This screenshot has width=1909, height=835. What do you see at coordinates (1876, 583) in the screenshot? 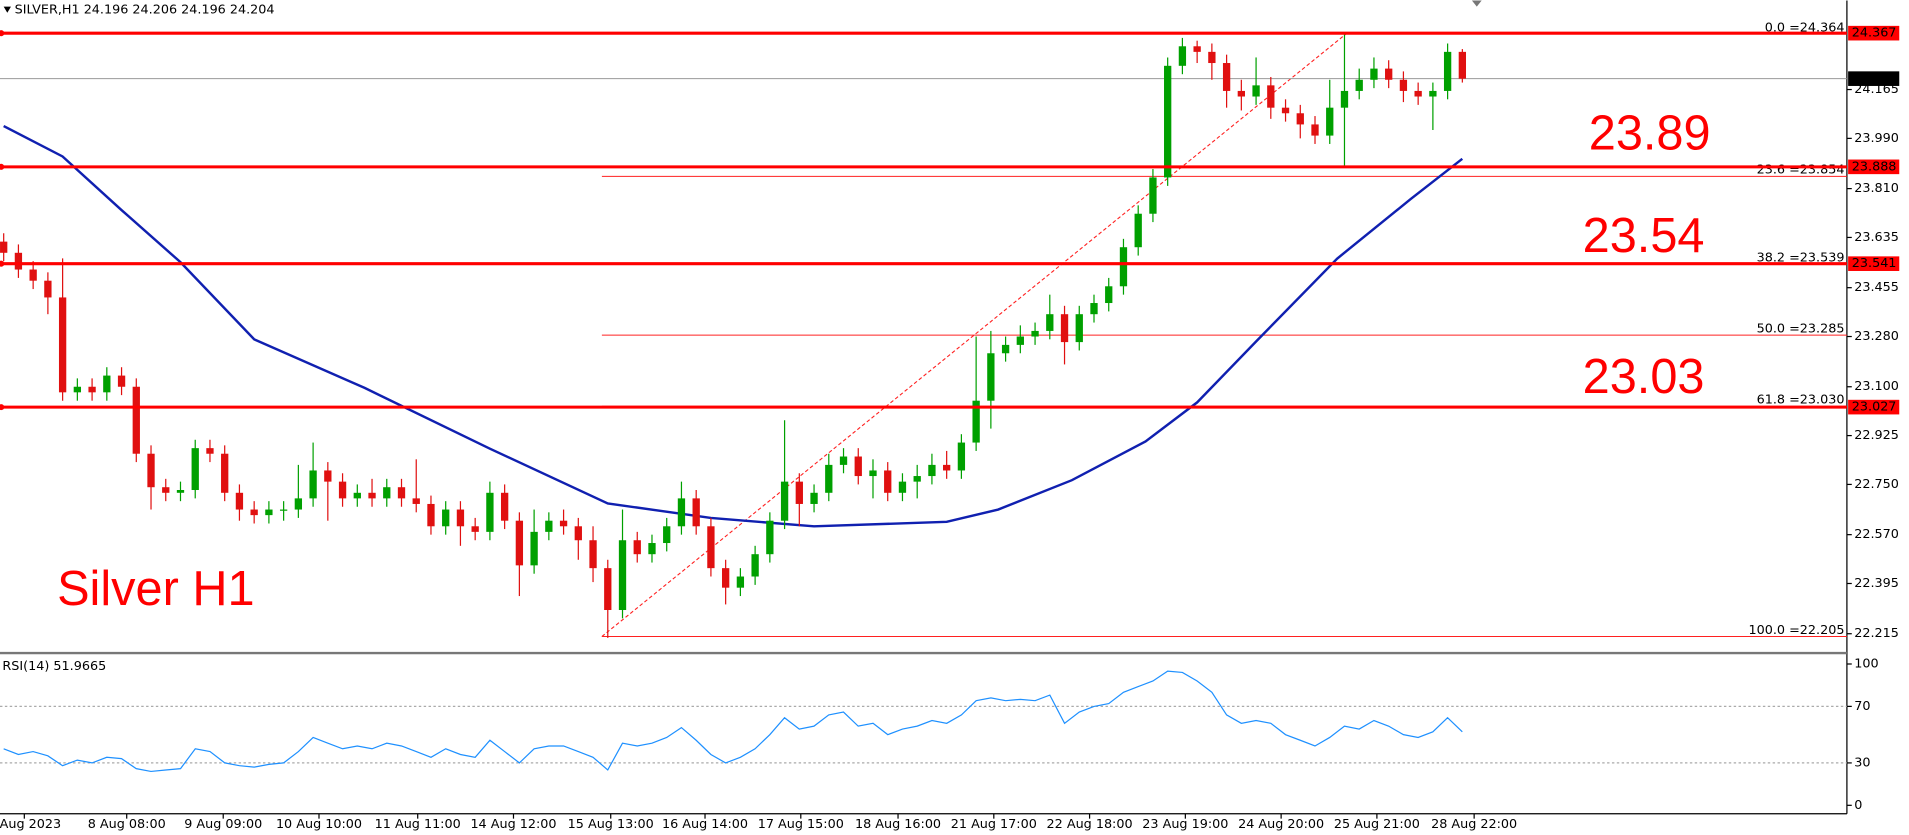
I see `y-tick-label: 22.395` at bounding box center [1876, 583].